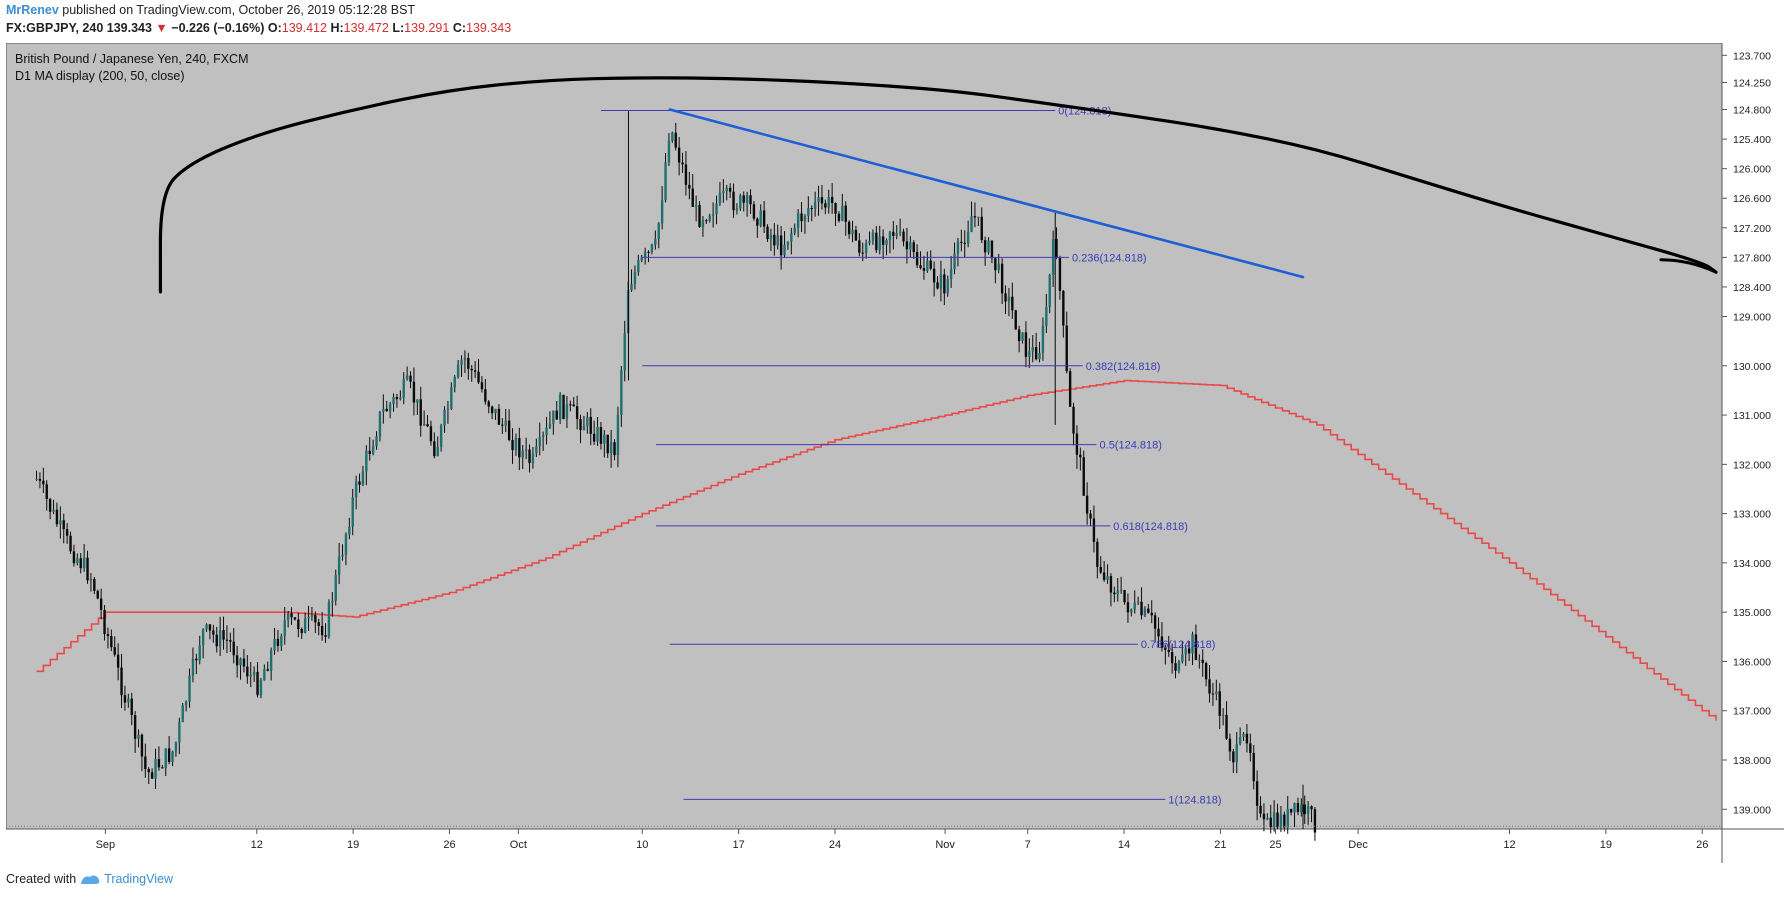  What do you see at coordinates (1194, 800) in the screenshot?
I see `fib-level-label: 1(124.818)` at bounding box center [1194, 800].